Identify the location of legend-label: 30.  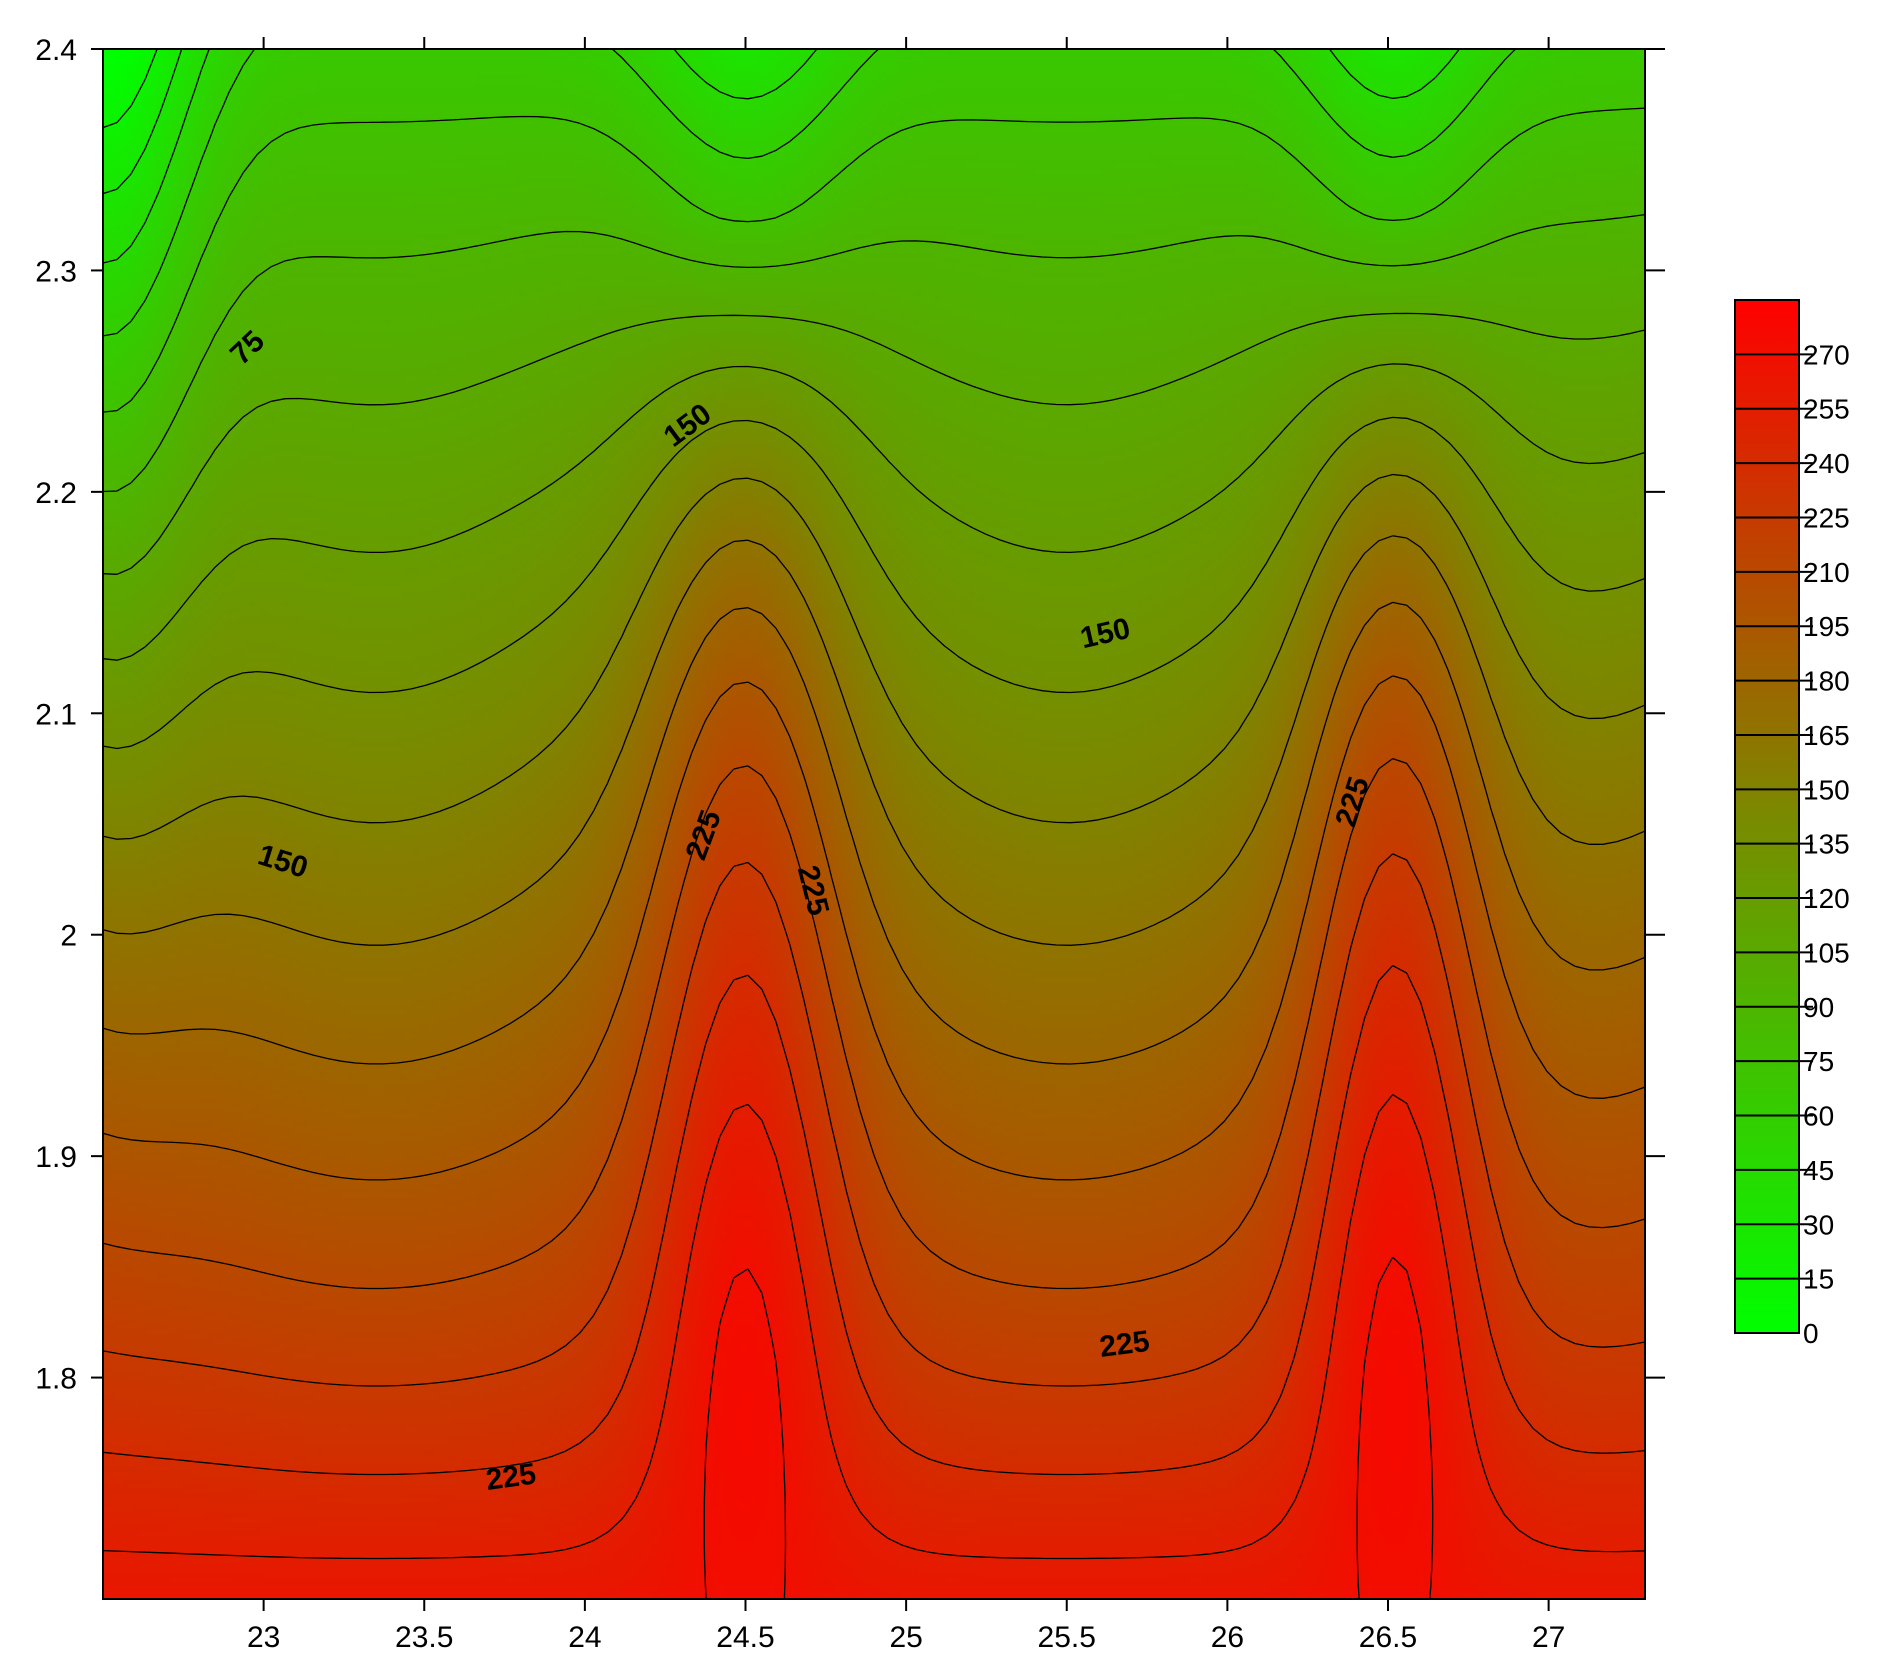
(1818, 1224).